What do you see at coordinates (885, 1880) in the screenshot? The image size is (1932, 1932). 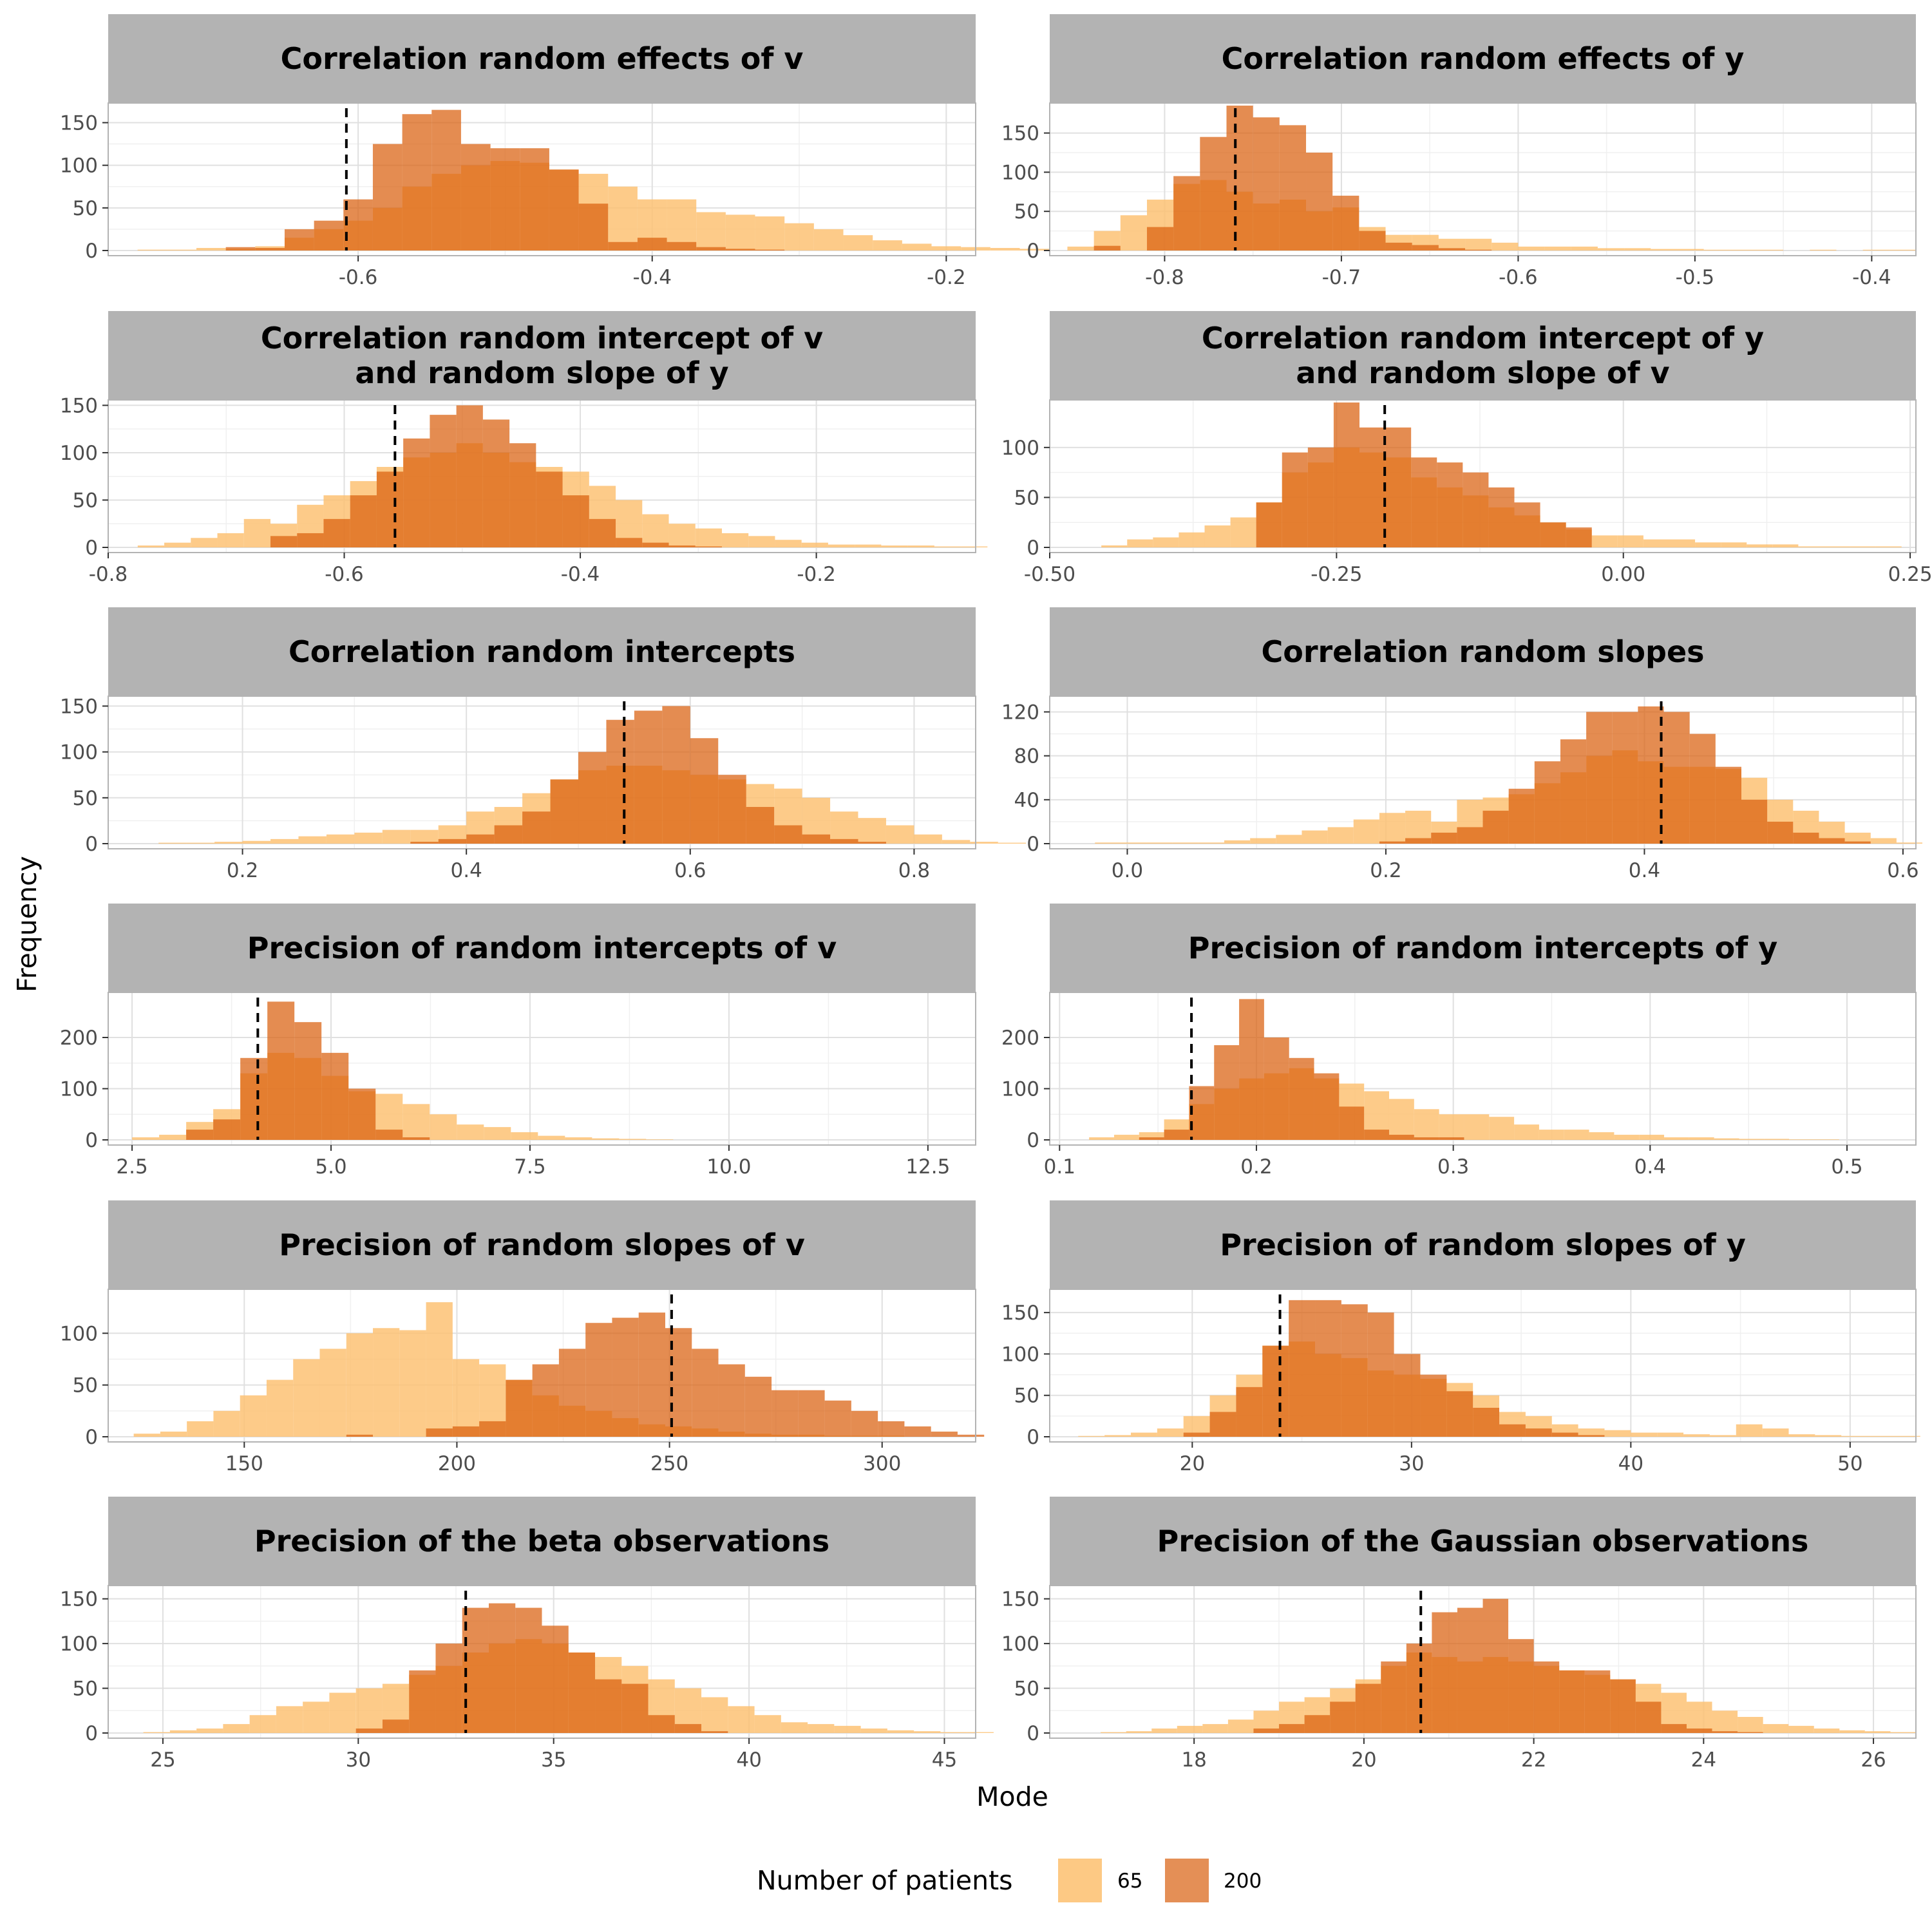 I see `legend-title: Number of patients` at bounding box center [885, 1880].